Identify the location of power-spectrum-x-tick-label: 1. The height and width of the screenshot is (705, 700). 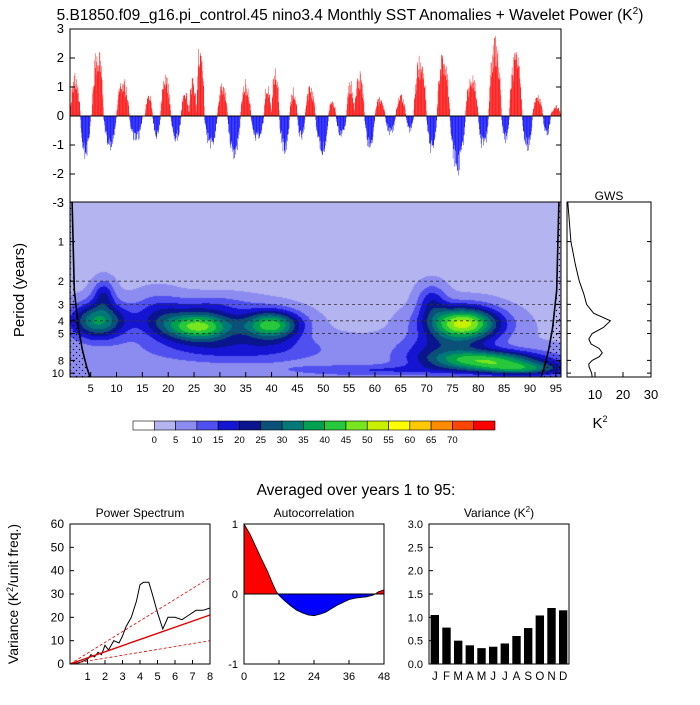
(87, 677).